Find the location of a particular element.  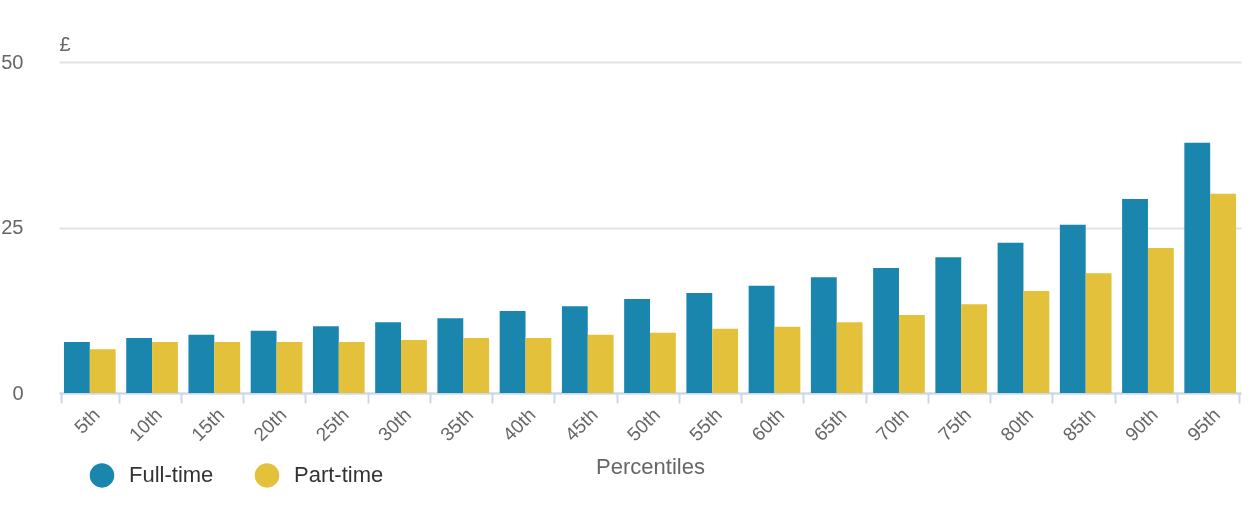

x-tick-label: 10th is located at coordinates (145, 425).